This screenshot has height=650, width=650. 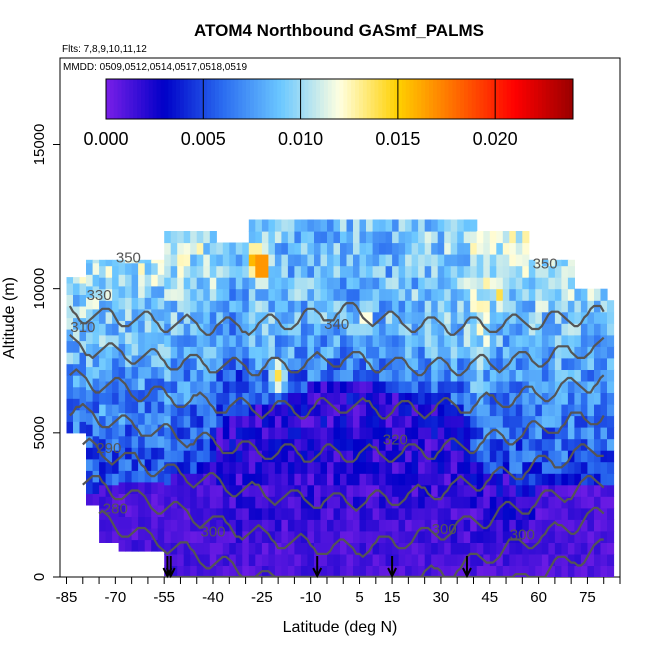 I want to click on colorbar-tick-label: 0.005, so click(x=203, y=139).